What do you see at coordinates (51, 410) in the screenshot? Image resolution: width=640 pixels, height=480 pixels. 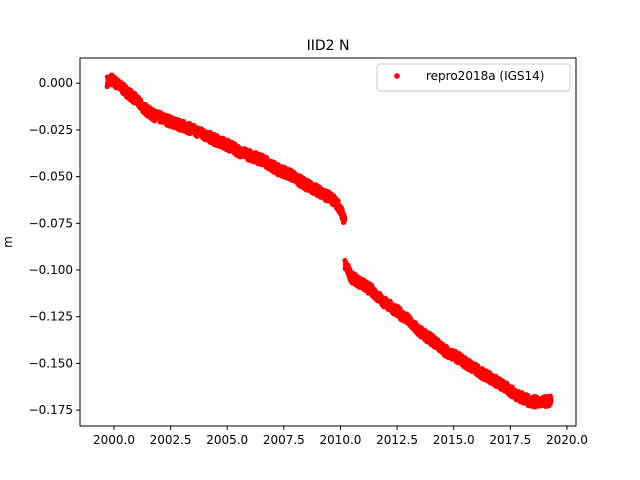 I see `y-tick-label: −0.175` at bounding box center [51, 410].